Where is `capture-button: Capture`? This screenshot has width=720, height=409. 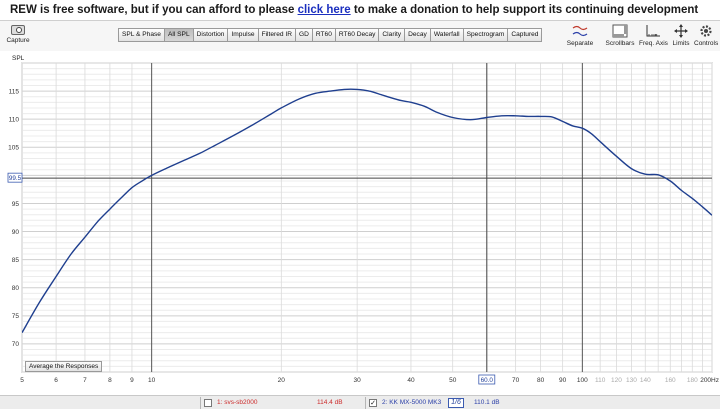 capture-button: Capture is located at coordinates (18, 36).